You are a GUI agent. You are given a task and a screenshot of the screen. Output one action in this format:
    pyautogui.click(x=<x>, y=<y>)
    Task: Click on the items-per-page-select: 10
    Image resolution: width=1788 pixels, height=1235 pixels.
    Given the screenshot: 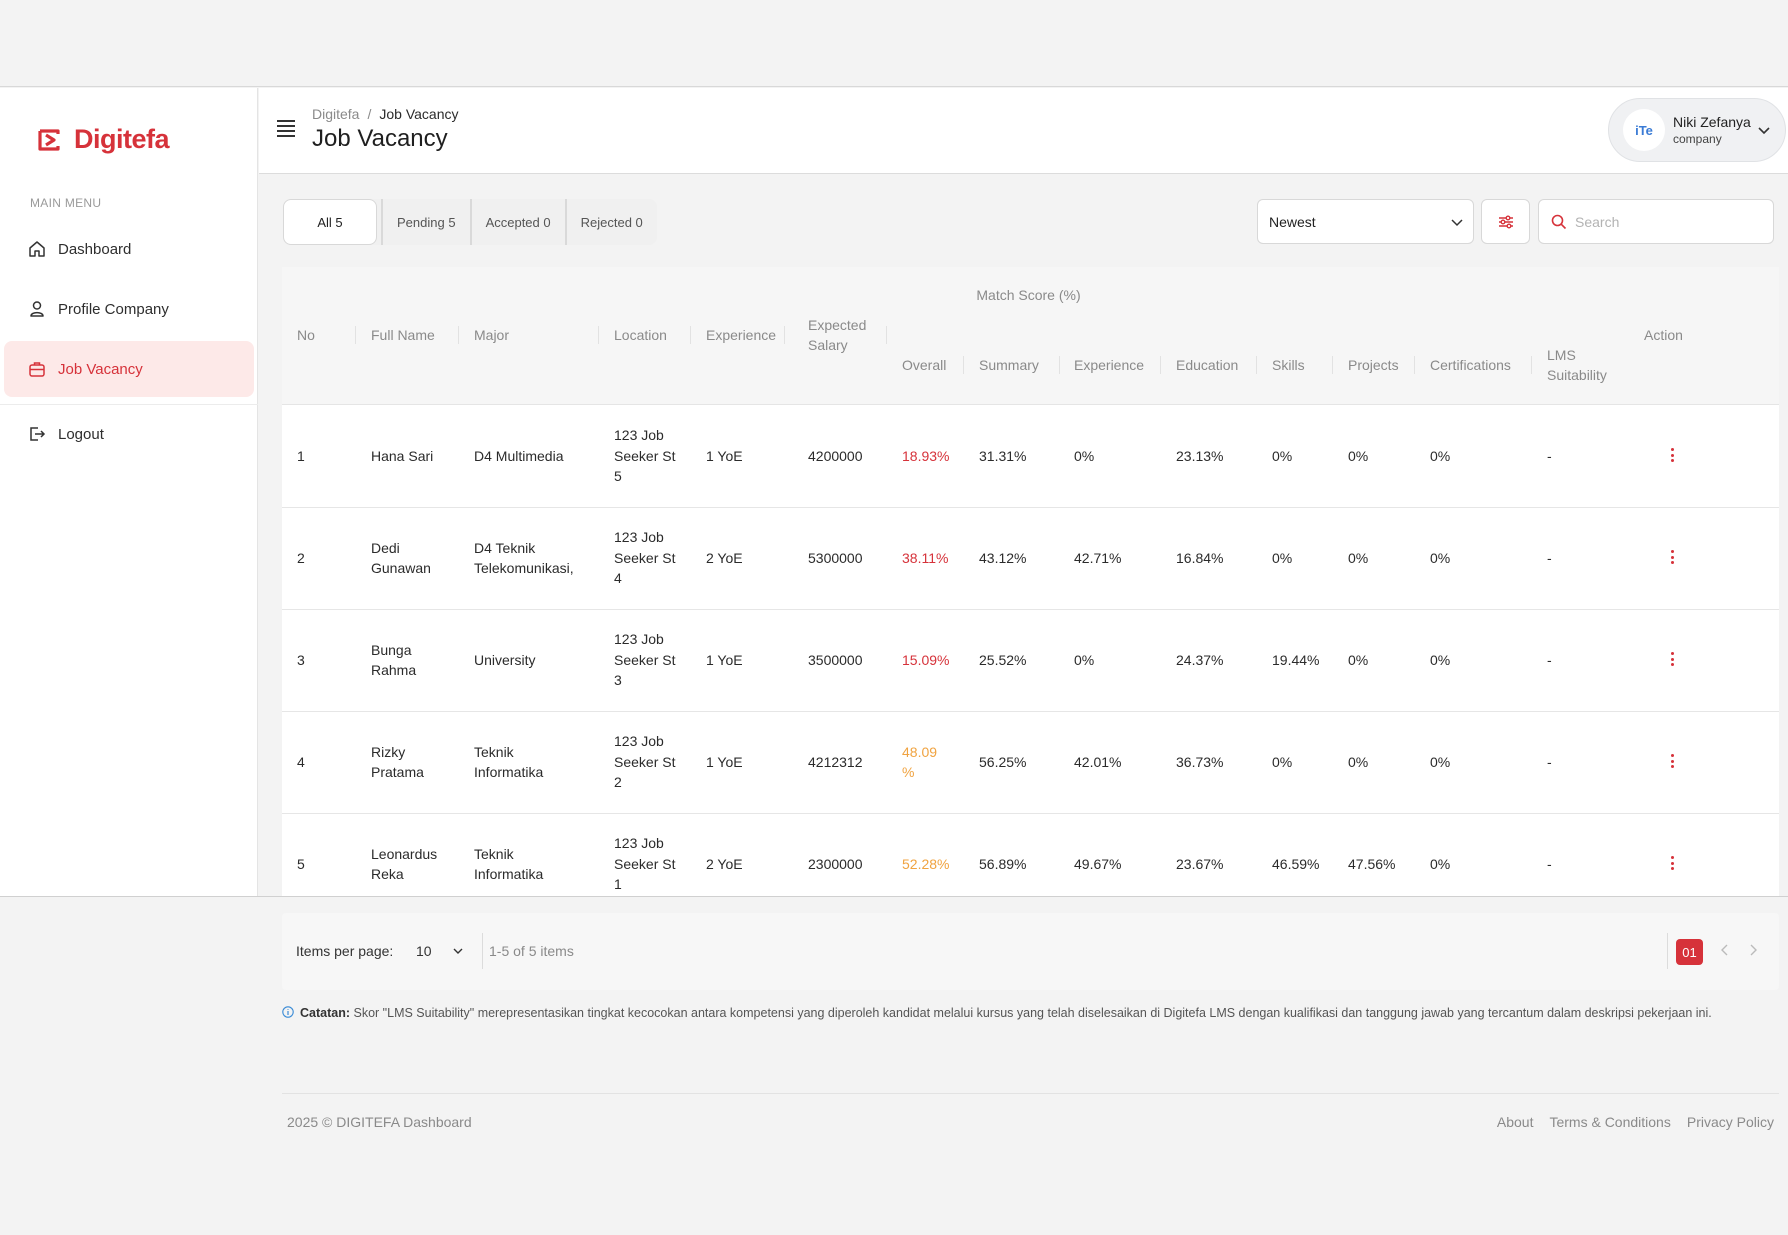 What is the action you would take?
    pyautogui.click(x=444, y=951)
    